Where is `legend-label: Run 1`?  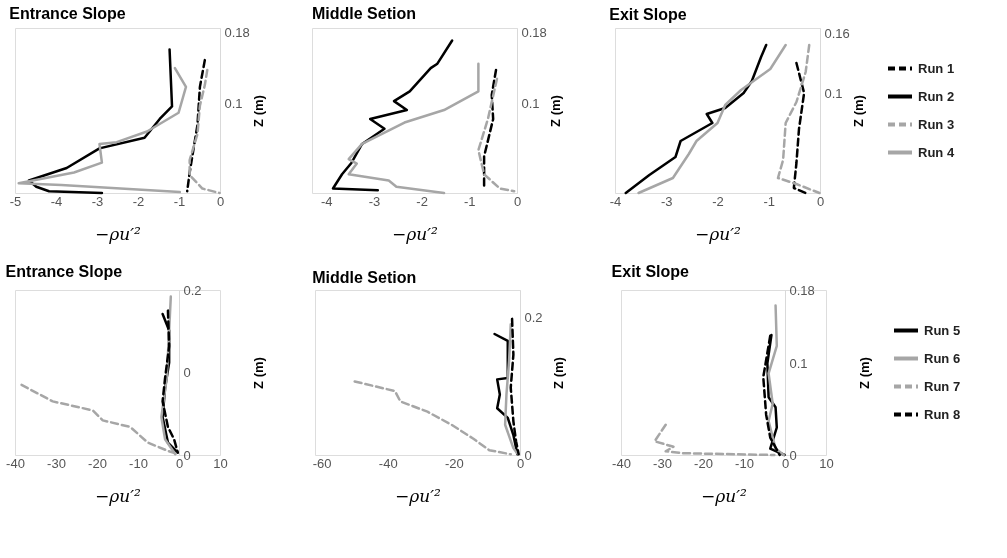
legend-label: Run 1 is located at coordinates (936, 68).